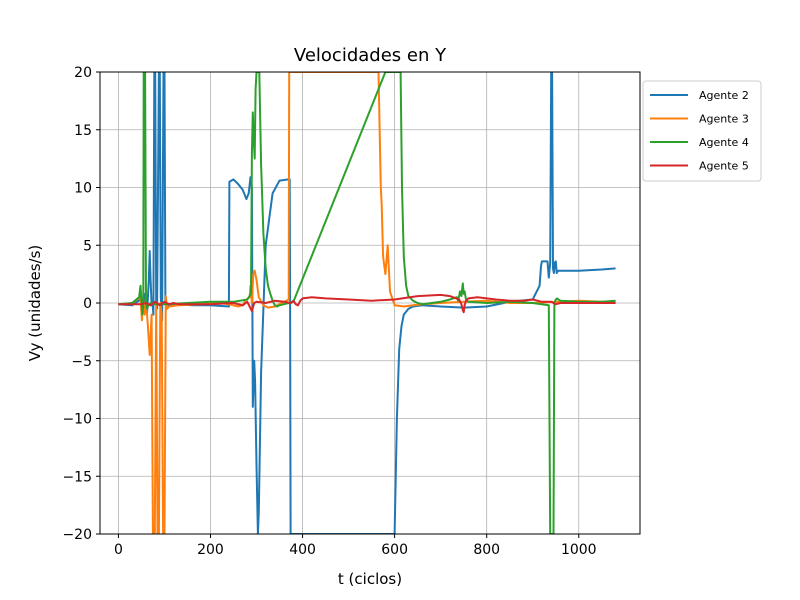 This screenshot has height=600, width=800. I want to click on y-axis-title: Vy (unidades/s), so click(35, 303).